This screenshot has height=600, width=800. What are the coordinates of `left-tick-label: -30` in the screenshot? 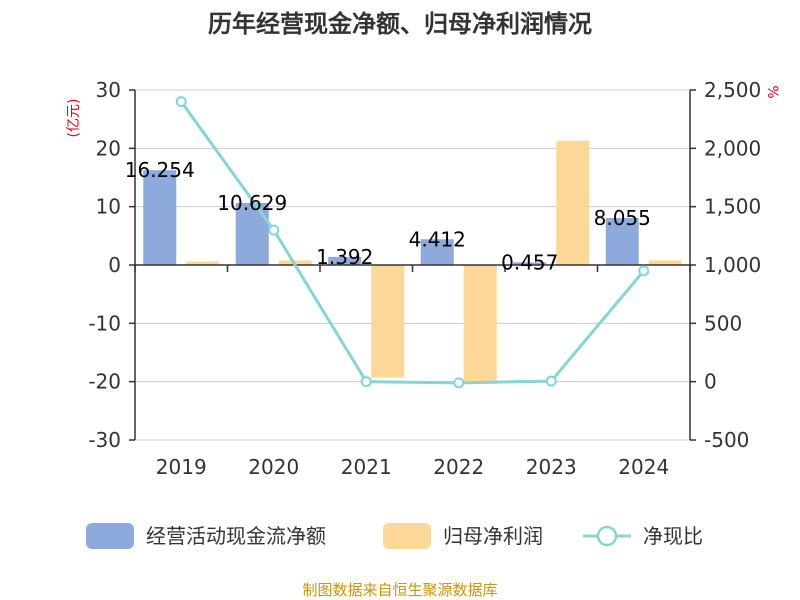 It's located at (104, 440).